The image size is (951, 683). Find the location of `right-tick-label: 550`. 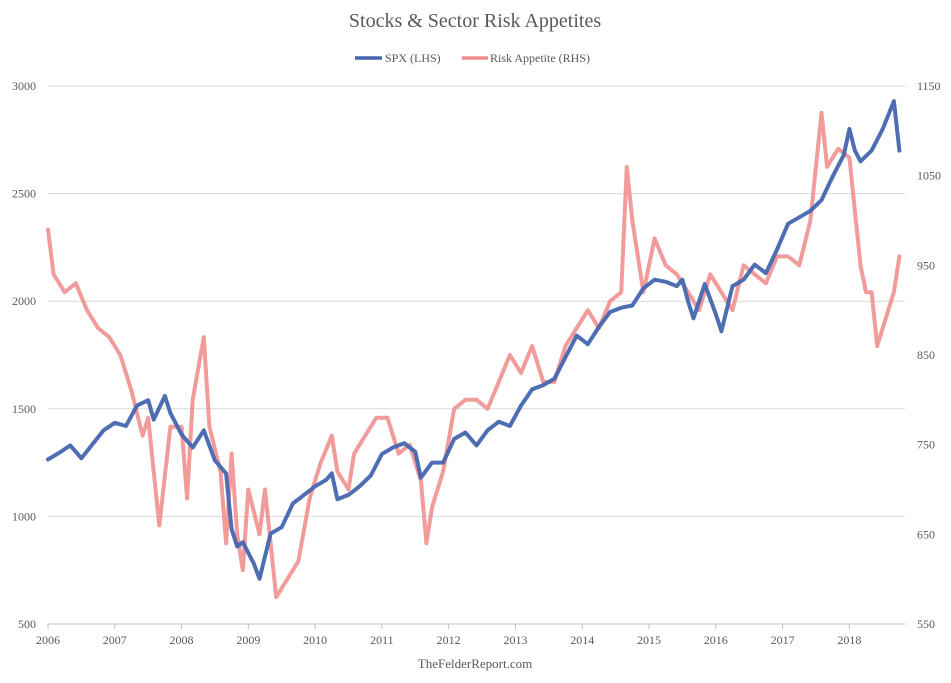

right-tick-label: 550 is located at coordinates (926, 624).